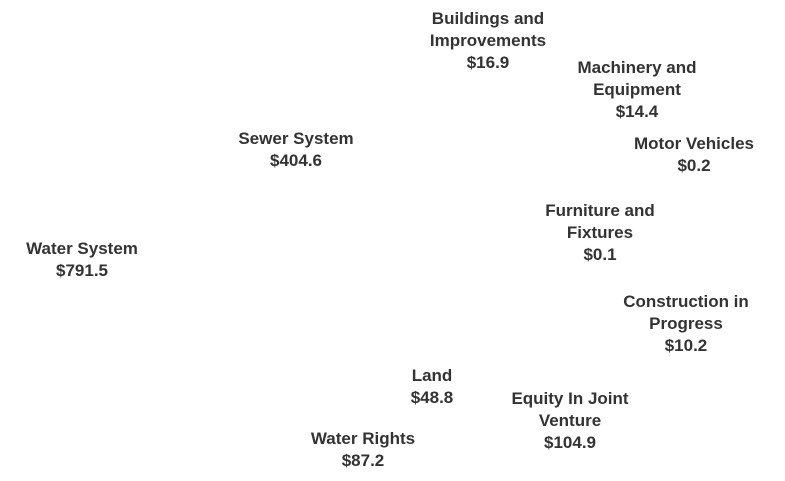  Describe the element at coordinates (296, 138) in the screenshot. I see `category-label: Sewer System` at that location.